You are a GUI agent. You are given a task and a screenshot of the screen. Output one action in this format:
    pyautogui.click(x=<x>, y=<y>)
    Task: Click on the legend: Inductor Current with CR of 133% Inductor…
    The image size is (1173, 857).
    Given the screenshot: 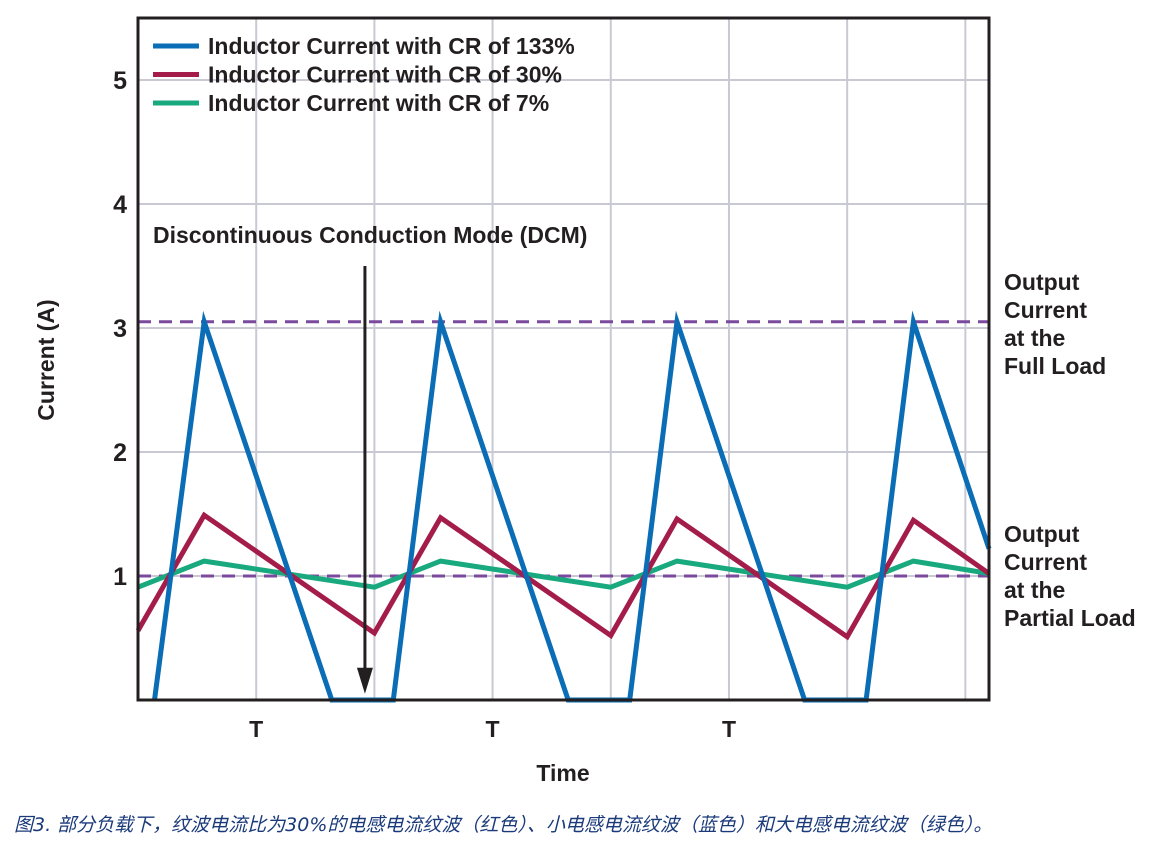 What is the action you would take?
    pyautogui.click(x=364, y=74)
    